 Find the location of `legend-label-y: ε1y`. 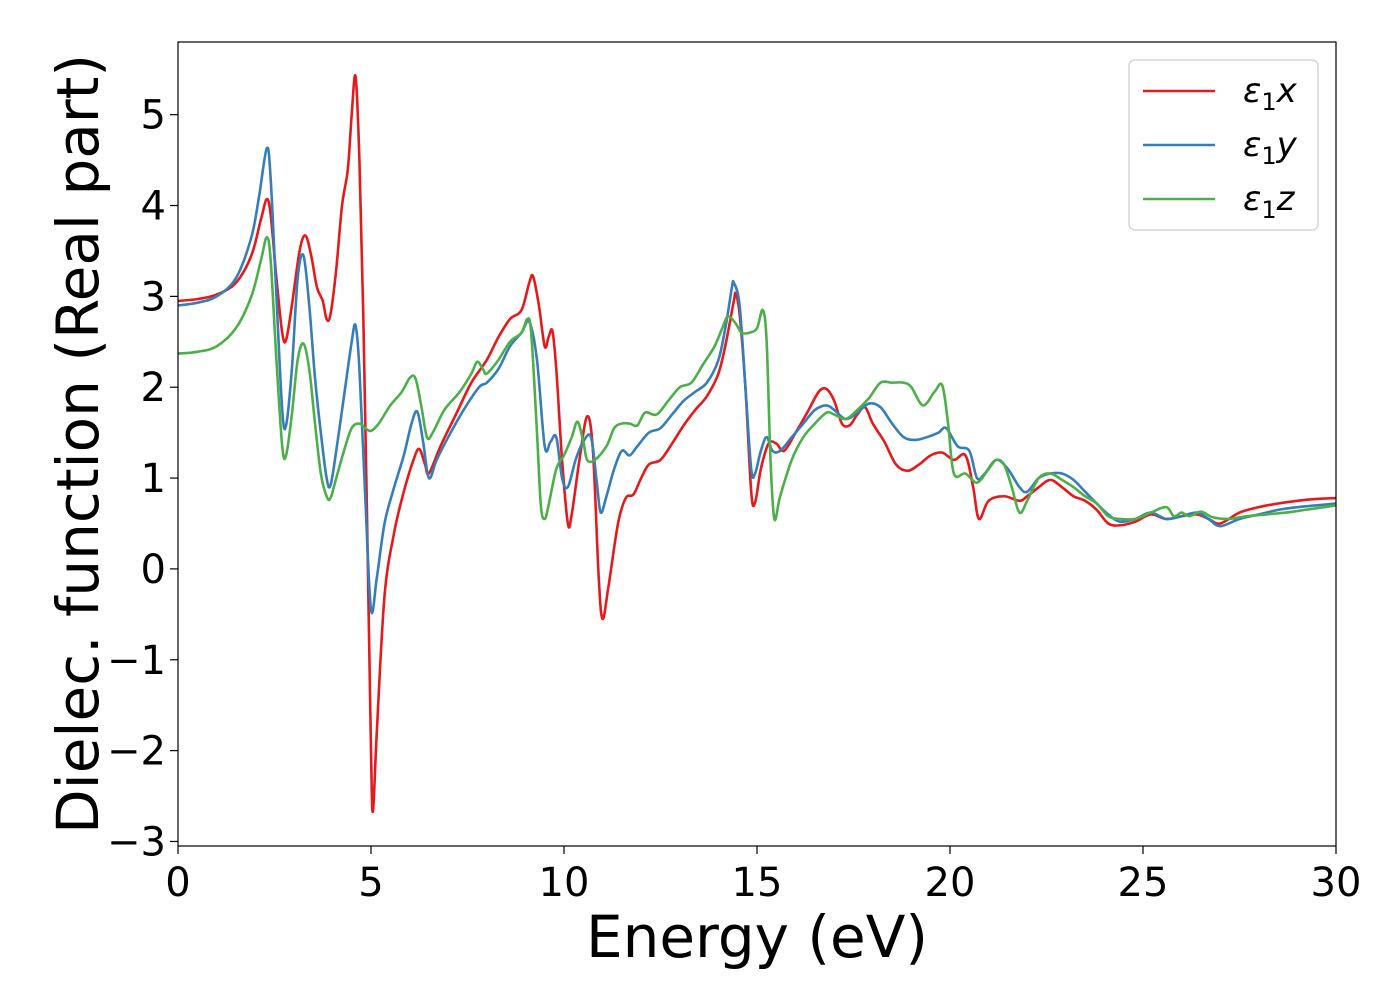

legend-label-y: ε1y is located at coordinates (1270, 147).